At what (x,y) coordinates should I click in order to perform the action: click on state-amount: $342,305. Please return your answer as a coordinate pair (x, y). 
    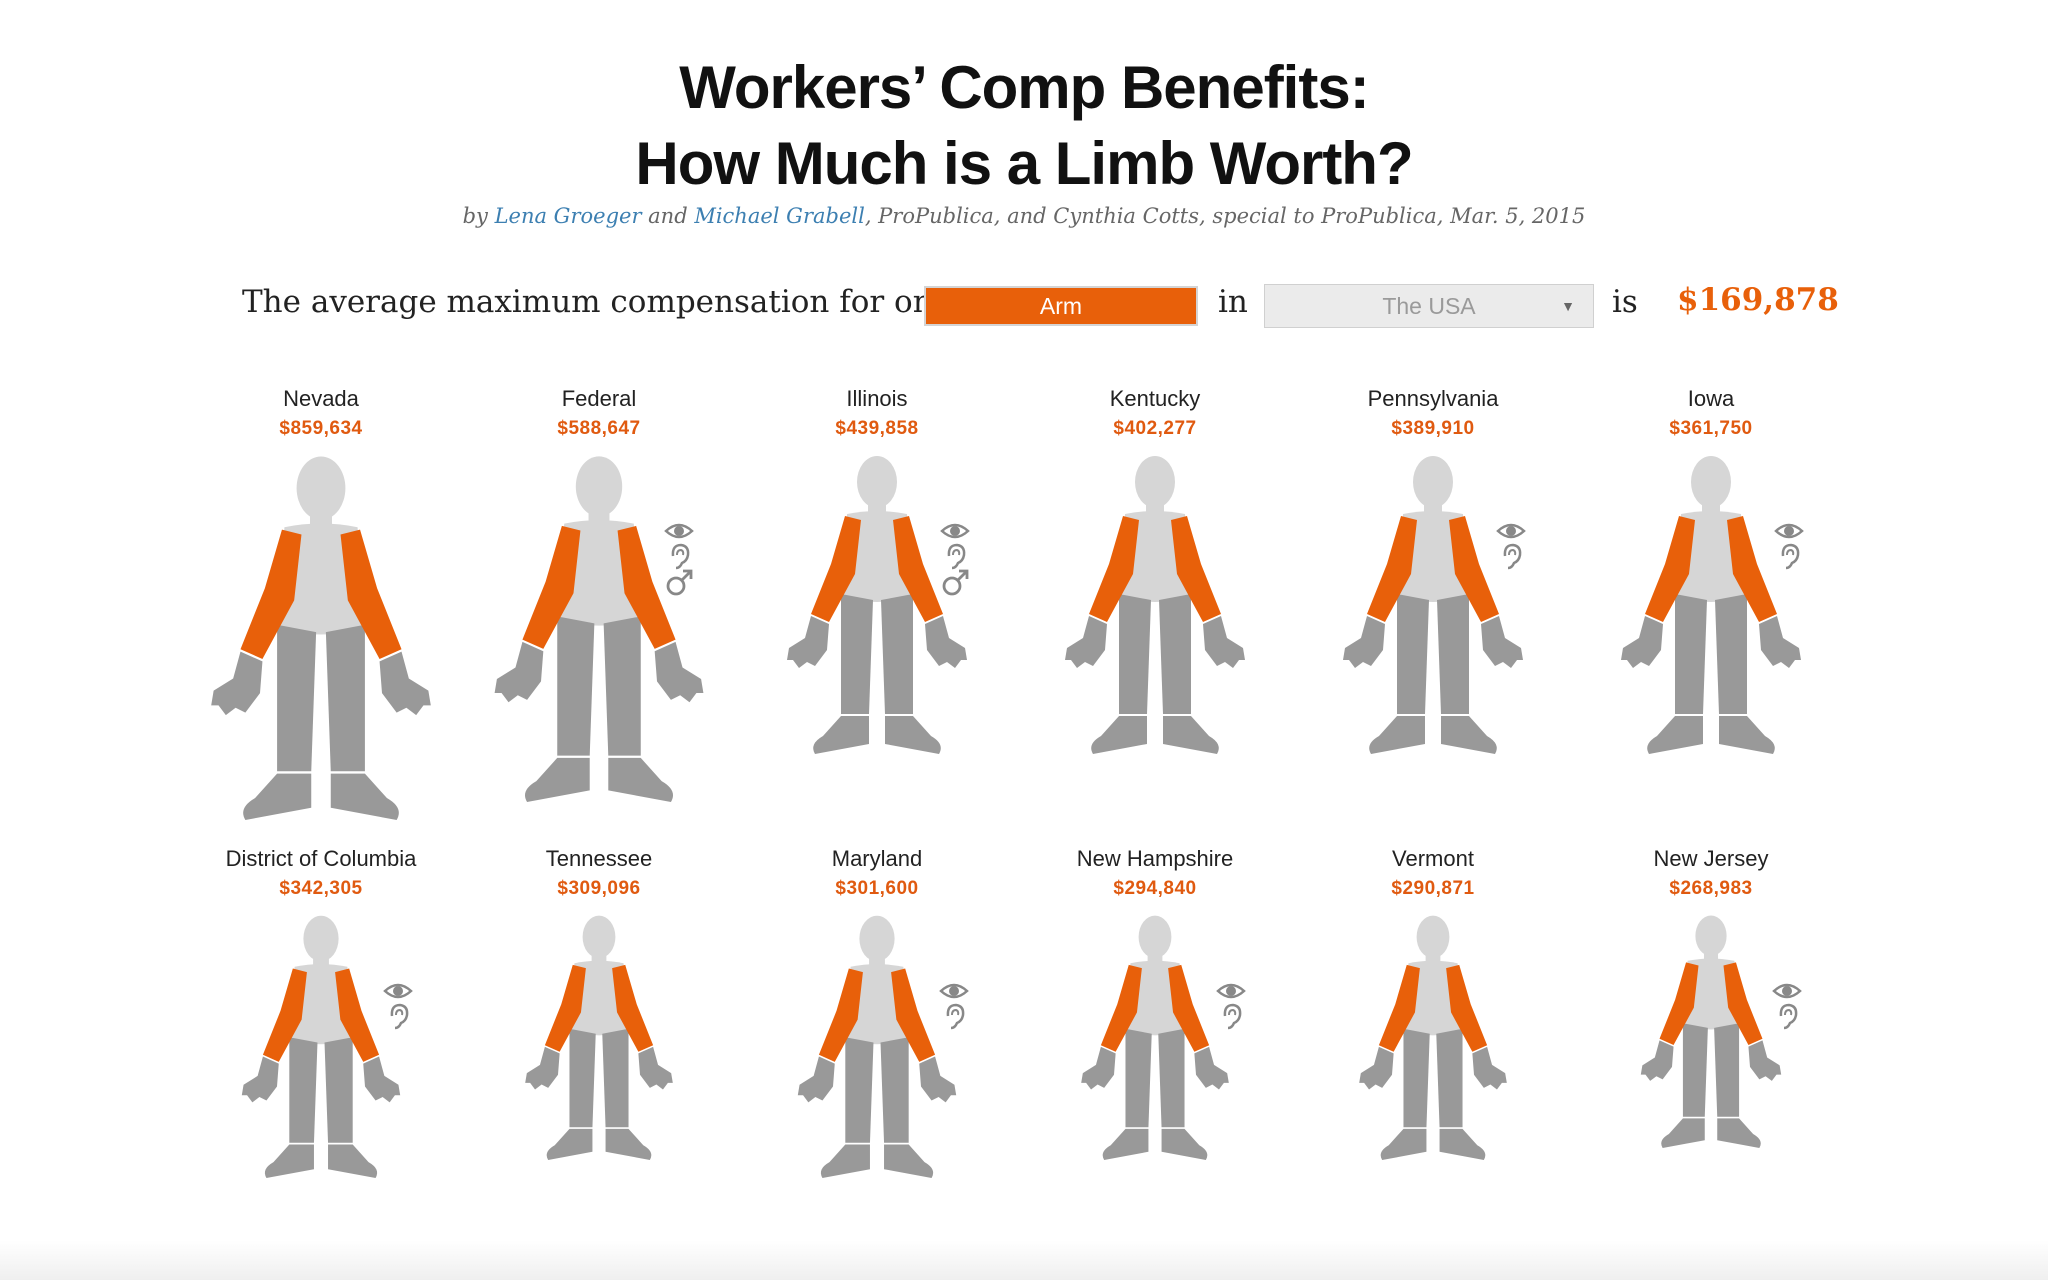
    Looking at the image, I should click on (321, 888).